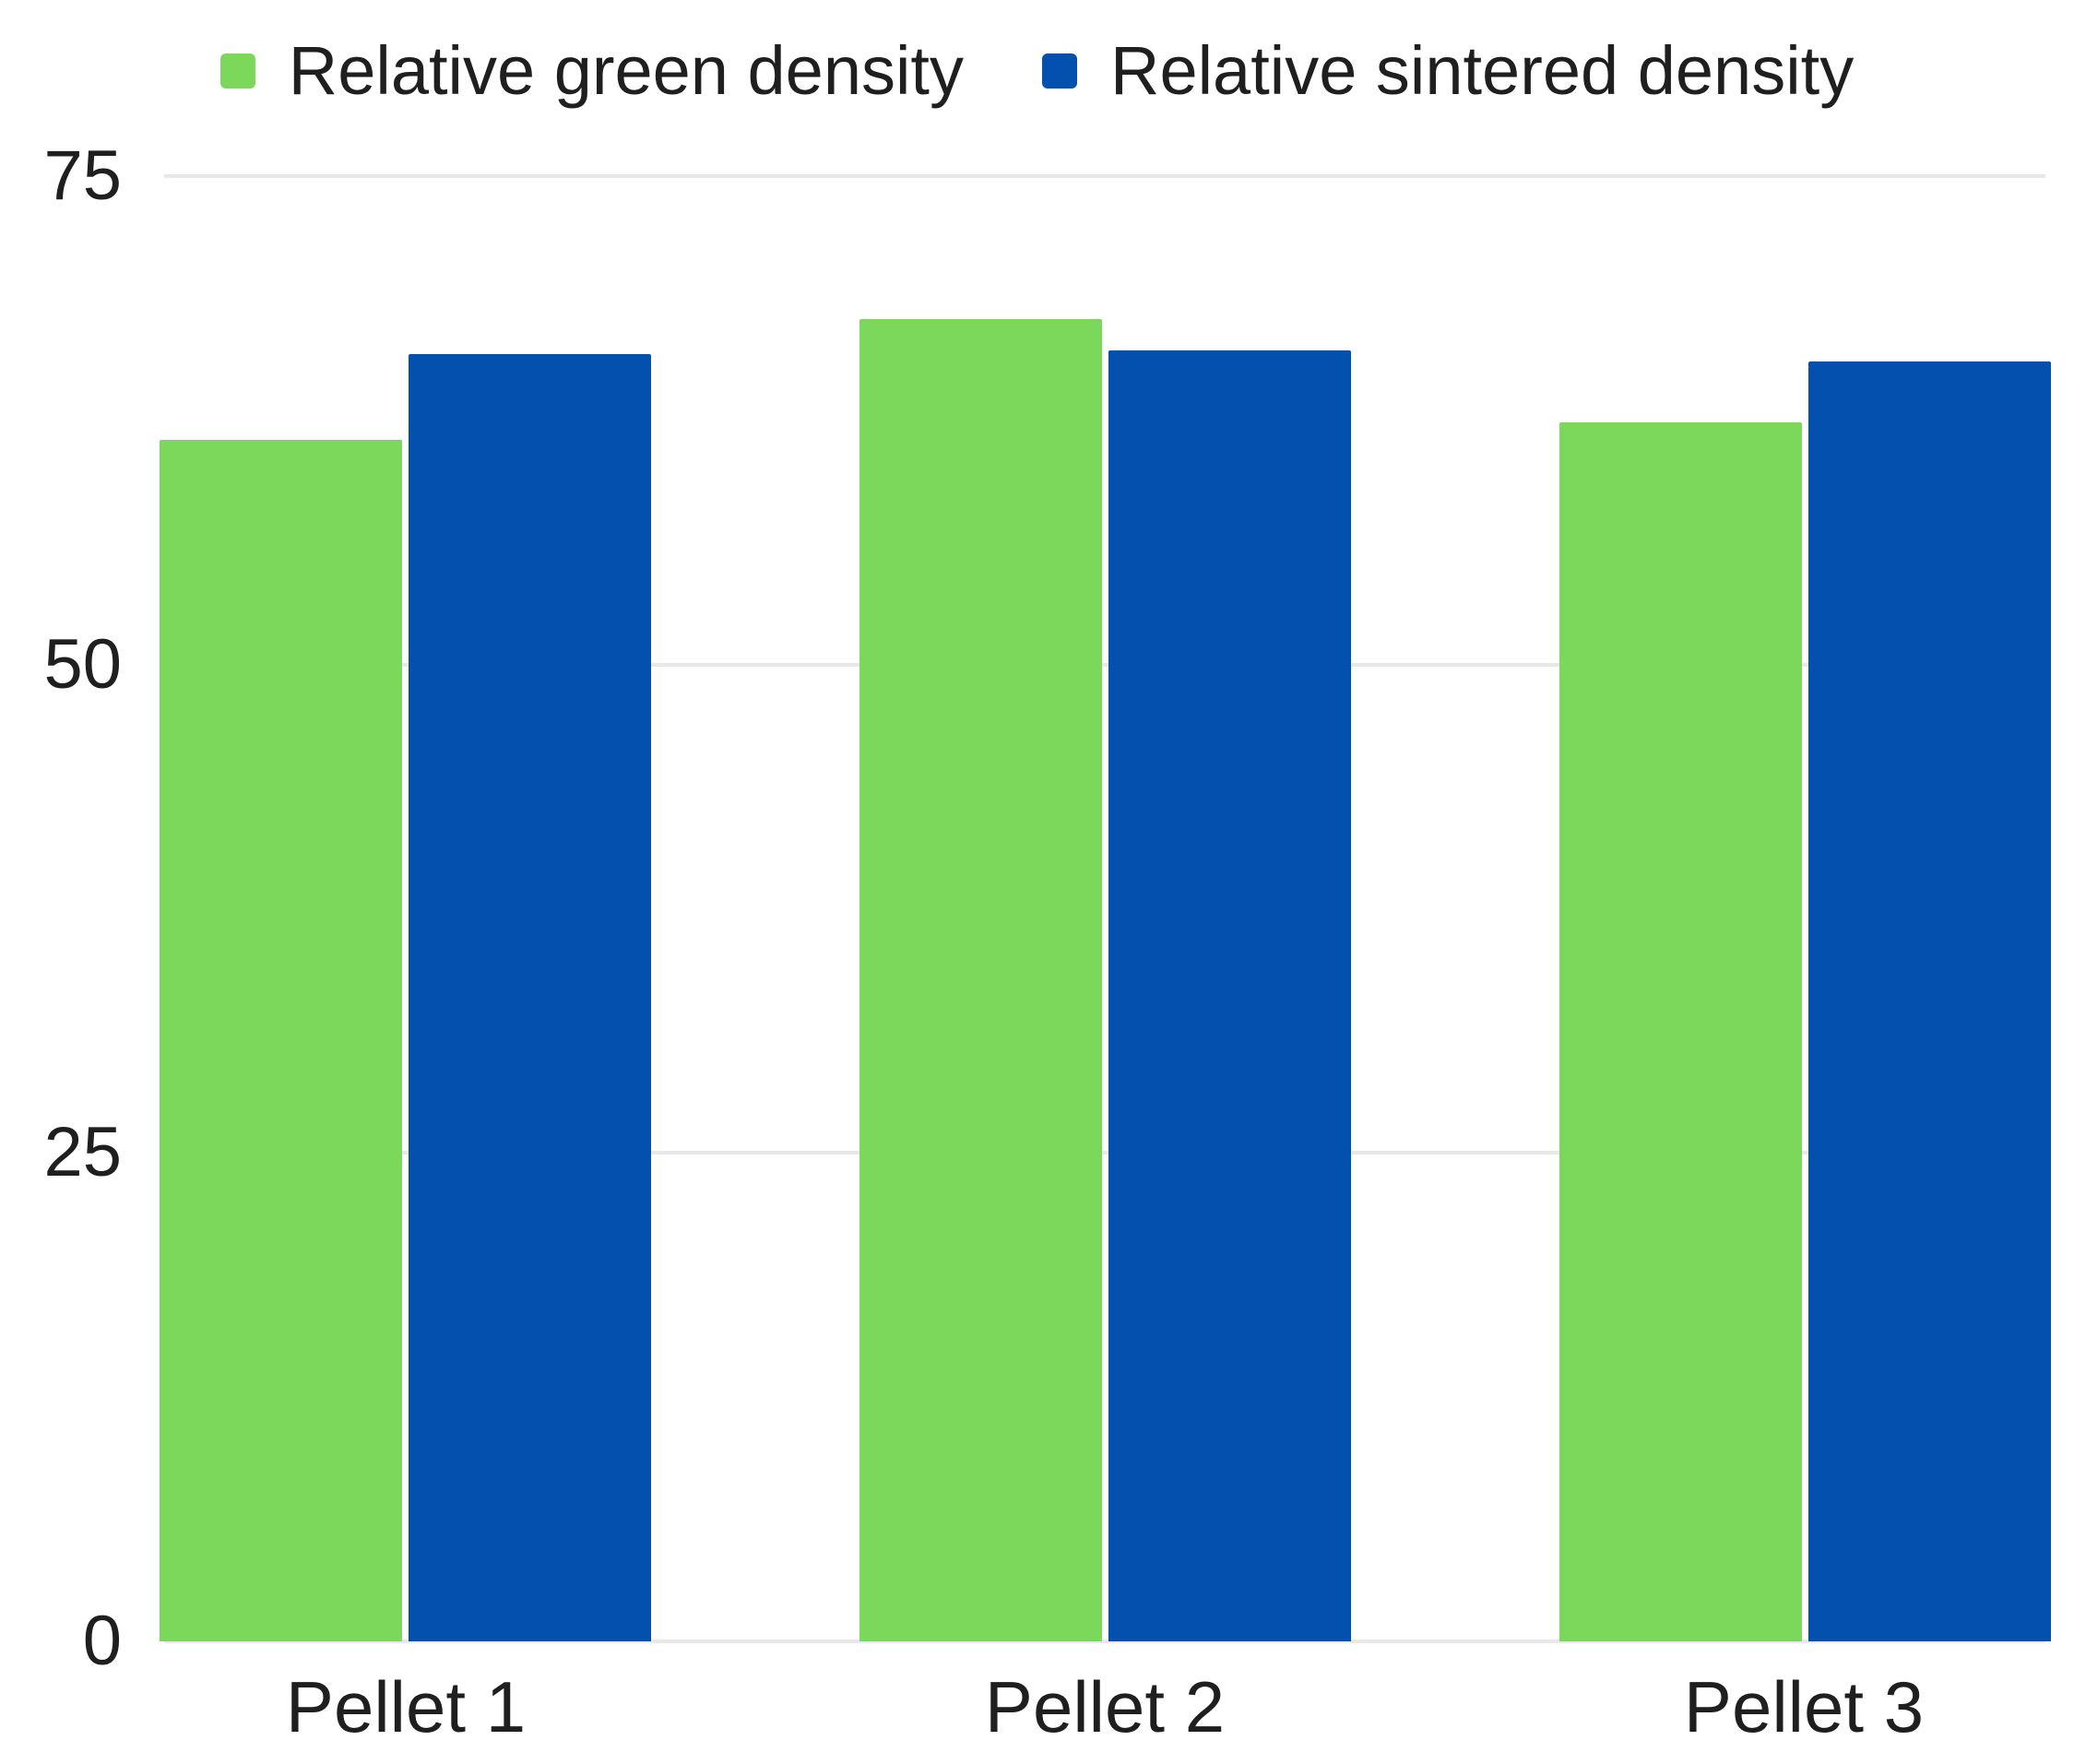 The image size is (2074, 1764). What do you see at coordinates (1105, 1706) in the screenshot?
I see `x-label-pellet-2: Pellet 2` at bounding box center [1105, 1706].